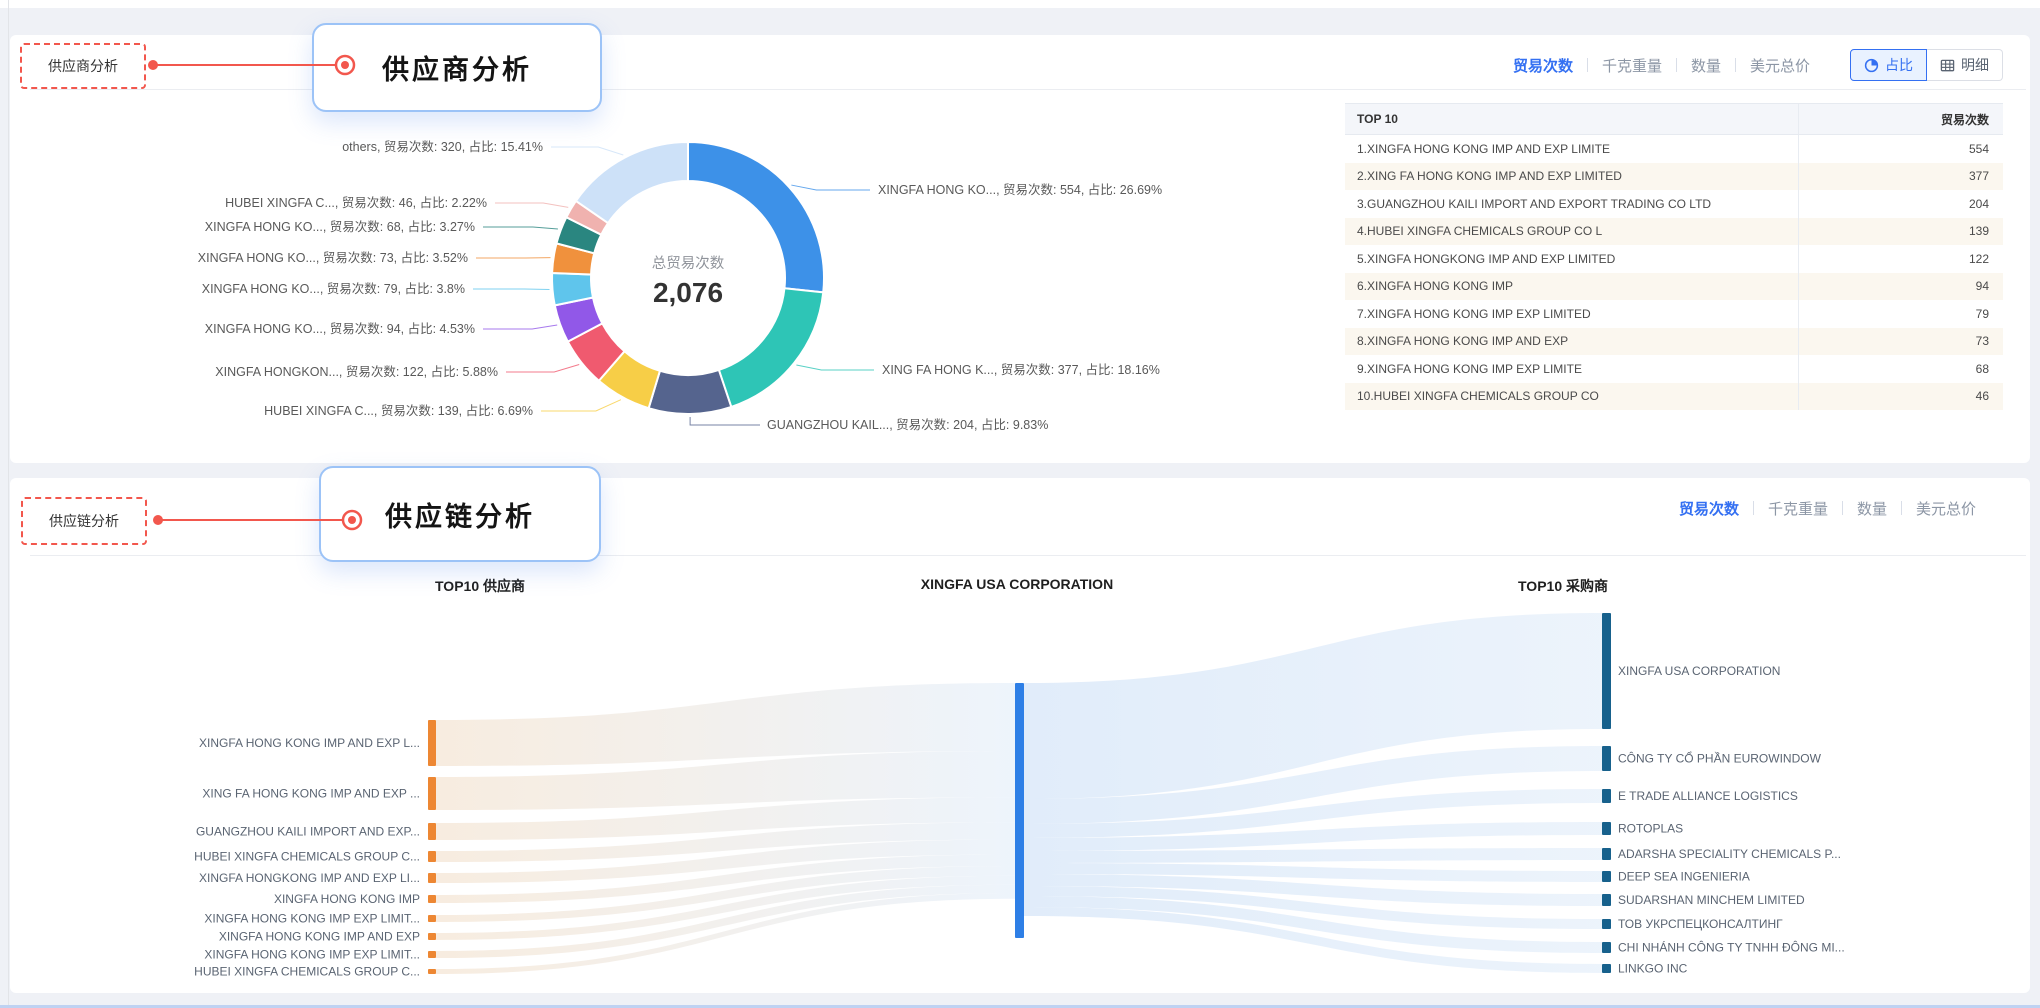 The image size is (2040, 1008). I want to click on supplier-callout: 供应商分析, so click(457, 67).